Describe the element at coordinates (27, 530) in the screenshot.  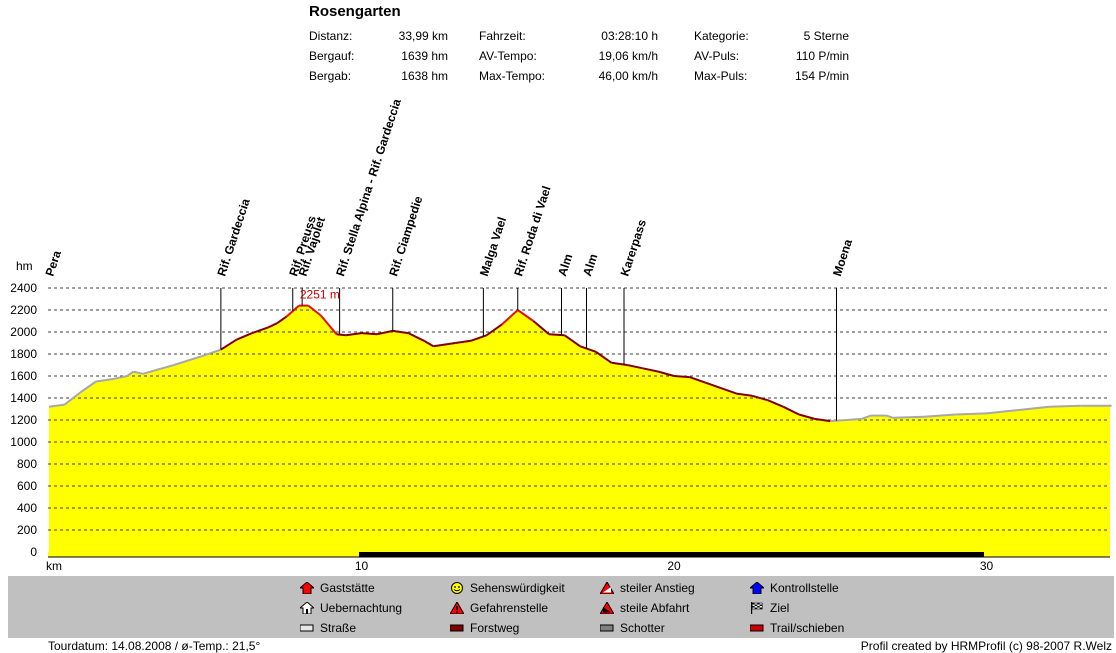
I see `y-tick-label: 200` at that location.